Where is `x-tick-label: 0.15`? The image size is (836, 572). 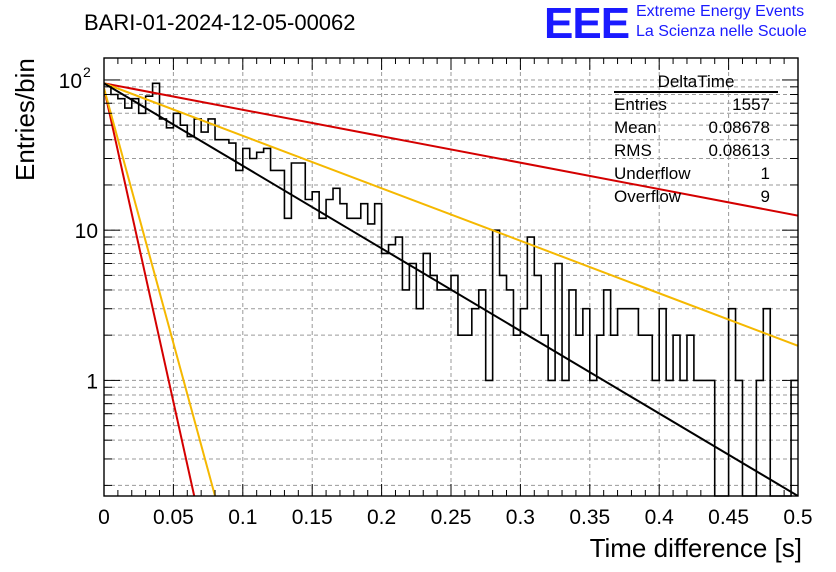 x-tick-label: 0.15 is located at coordinates (312, 517).